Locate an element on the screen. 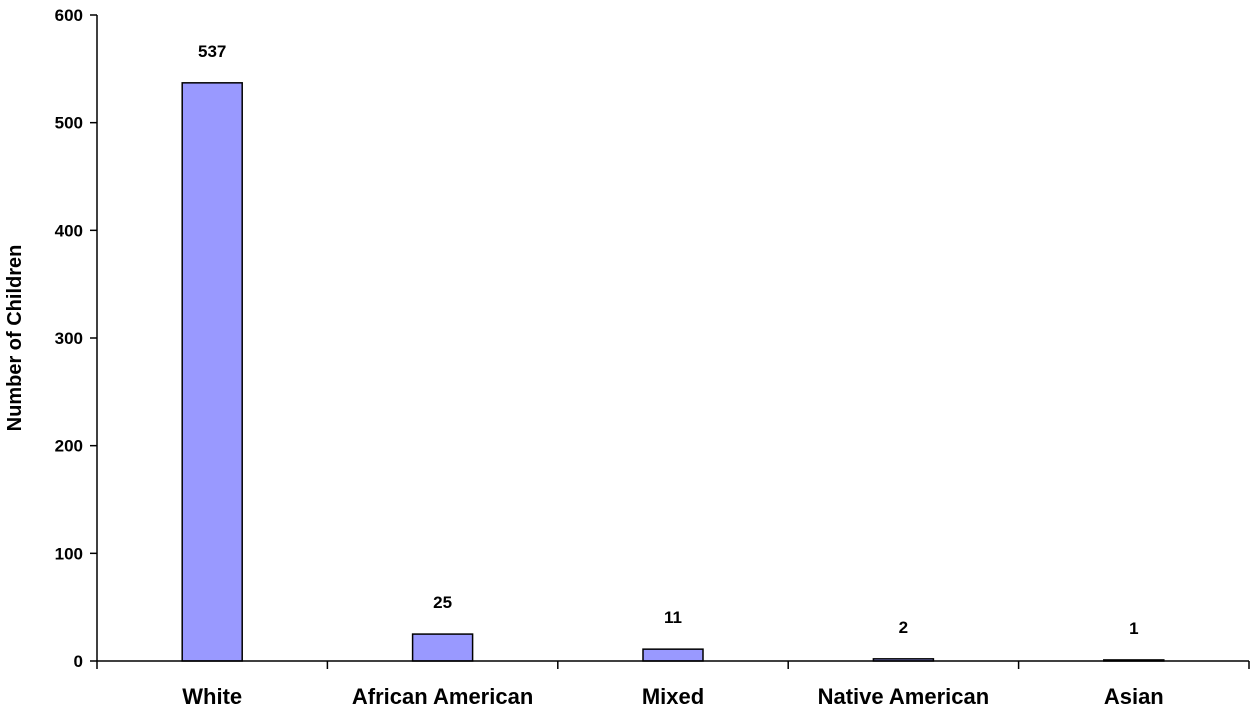  bar-african-american is located at coordinates (442, 647).